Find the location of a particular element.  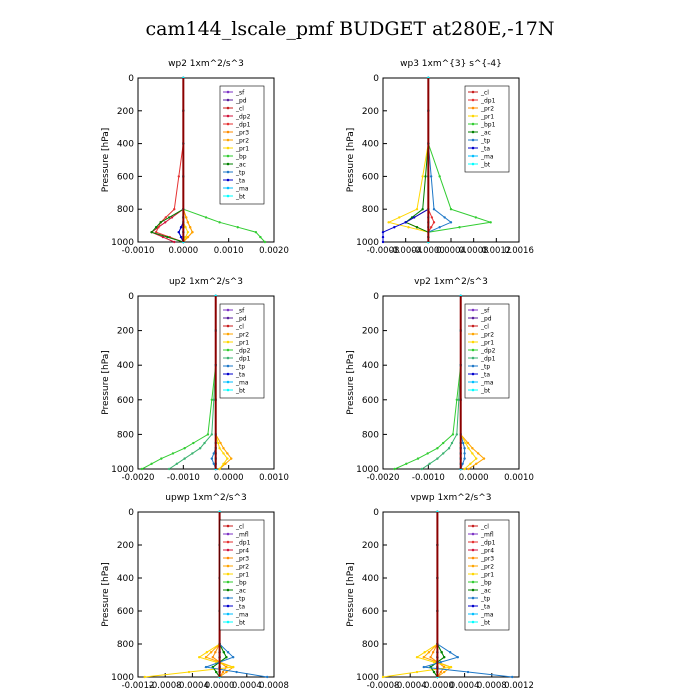

x-tick-label: -0.0010 is located at coordinates (428, 478).